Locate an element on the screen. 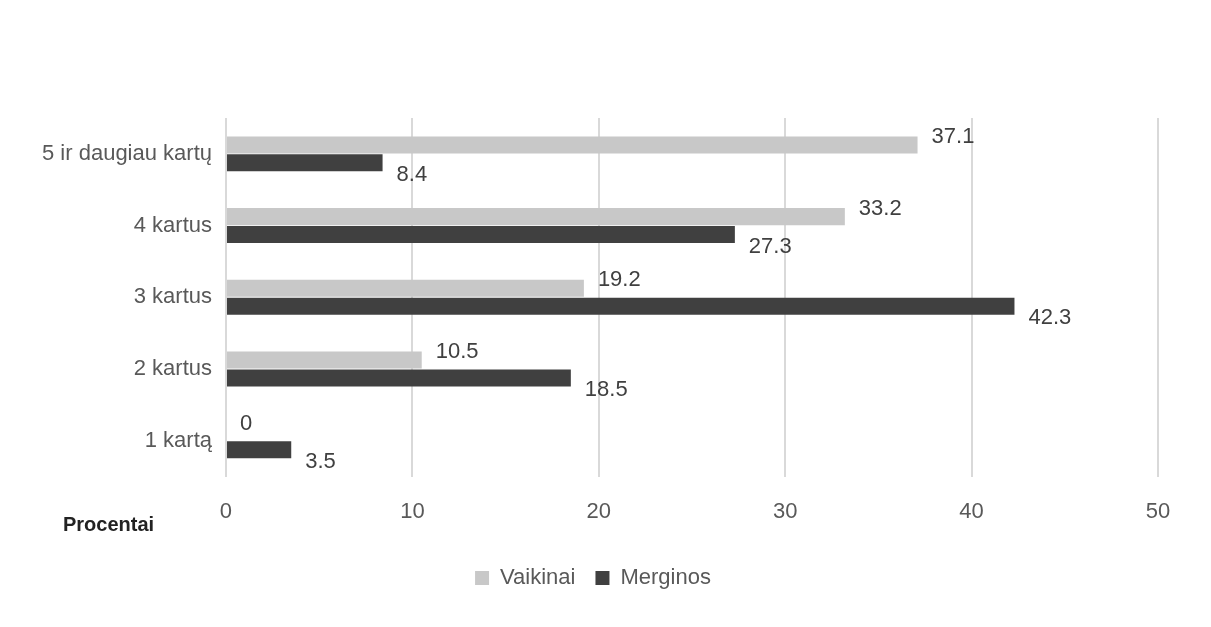 Image resolution: width=1211 pixels, height=627 pixels. legend-label: Merginos is located at coordinates (665, 577).